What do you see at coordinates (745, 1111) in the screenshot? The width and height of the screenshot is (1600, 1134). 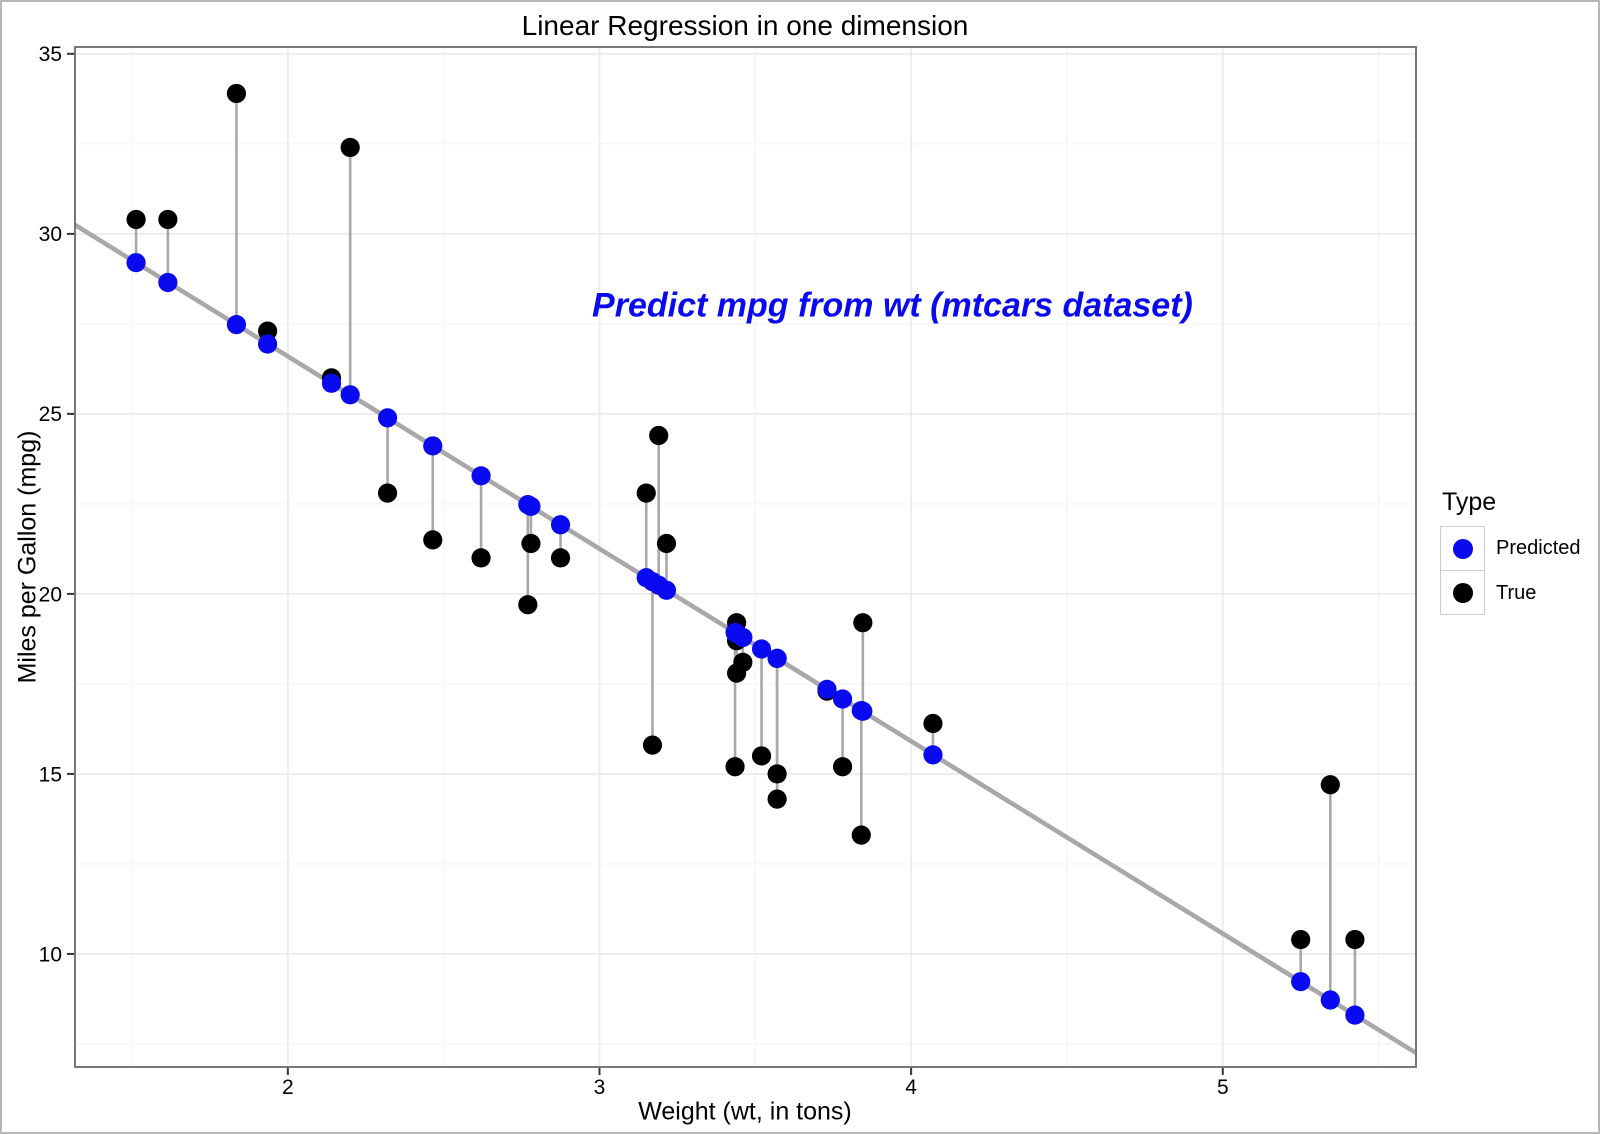 I see `x-axis-title: Weight (wt, in tons)` at bounding box center [745, 1111].